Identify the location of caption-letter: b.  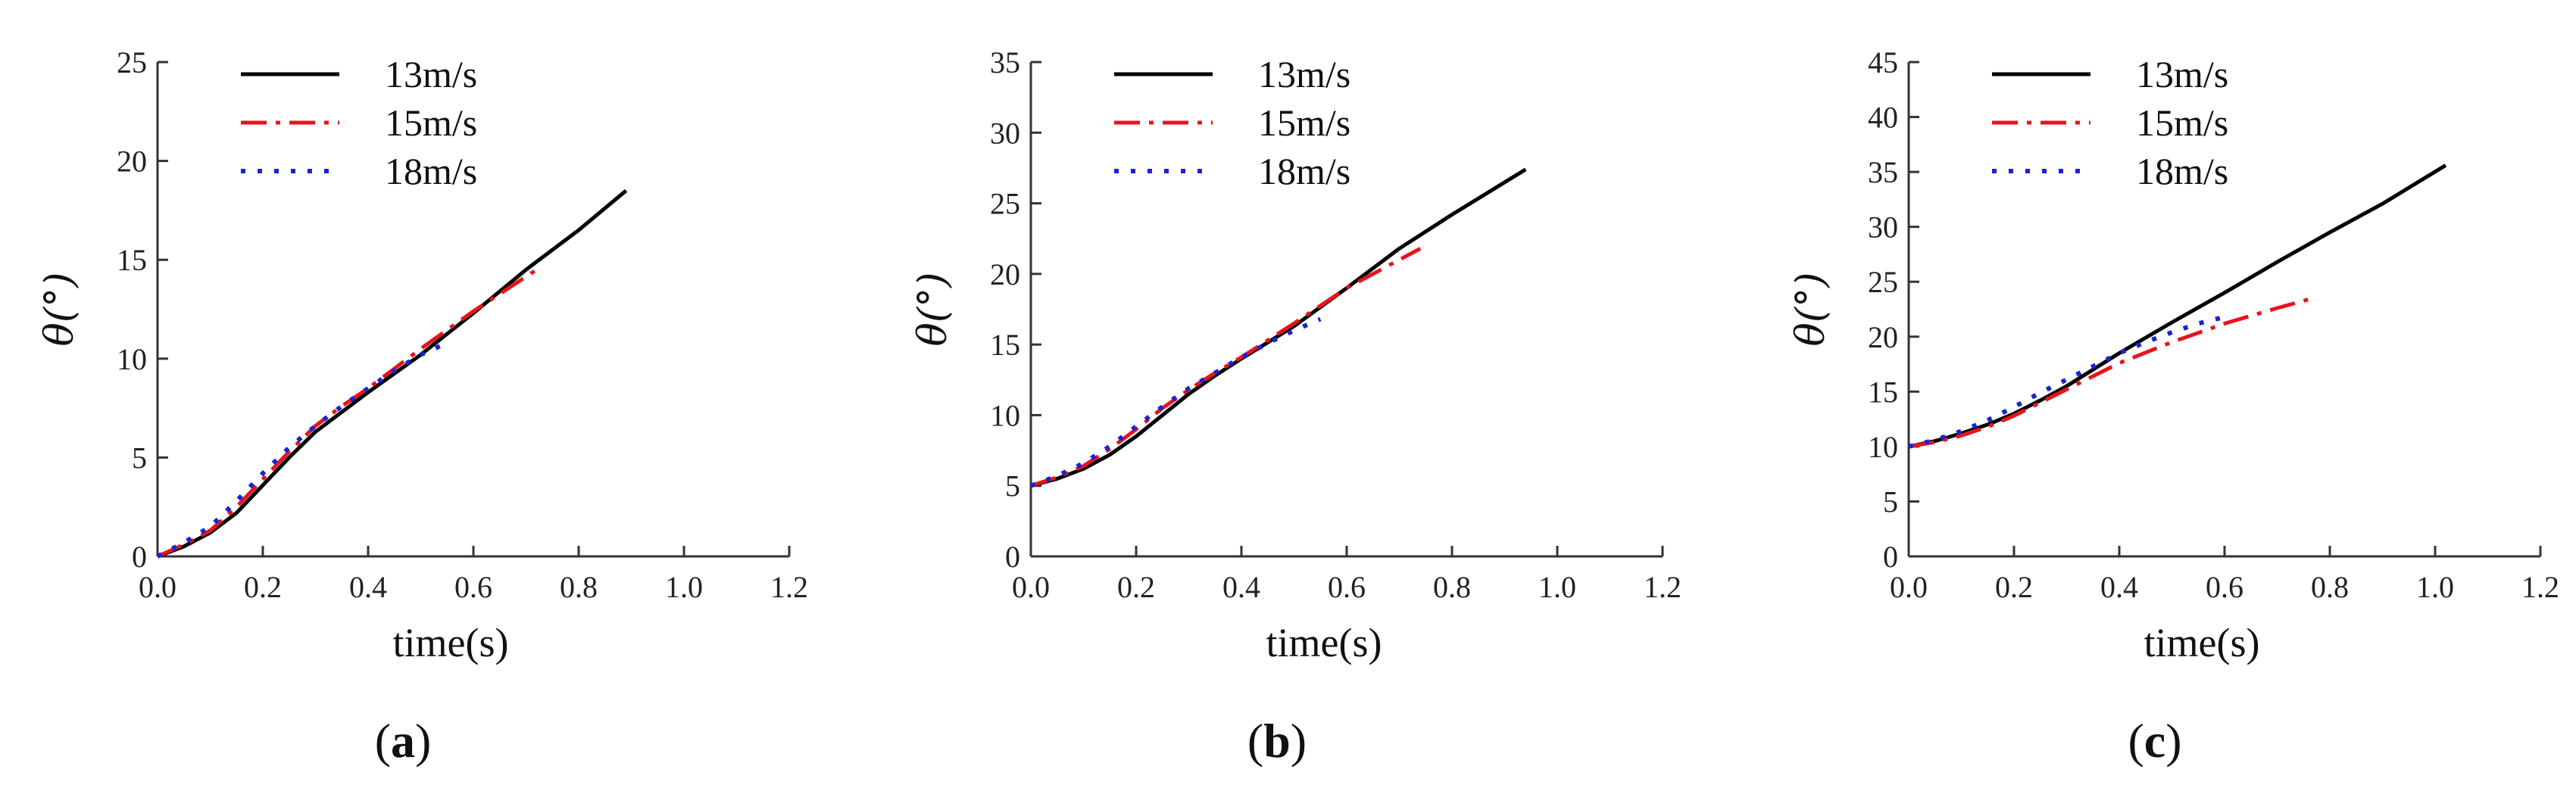
(1277, 741).